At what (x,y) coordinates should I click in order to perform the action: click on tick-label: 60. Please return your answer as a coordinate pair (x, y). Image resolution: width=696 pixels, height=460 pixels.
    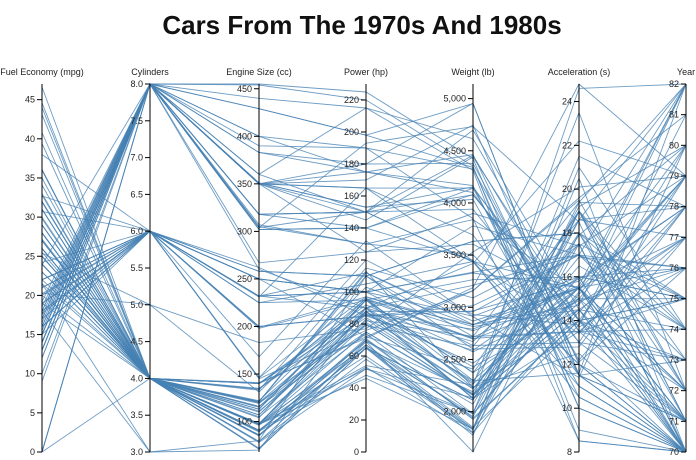
    Looking at the image, I should click on (354, 356).